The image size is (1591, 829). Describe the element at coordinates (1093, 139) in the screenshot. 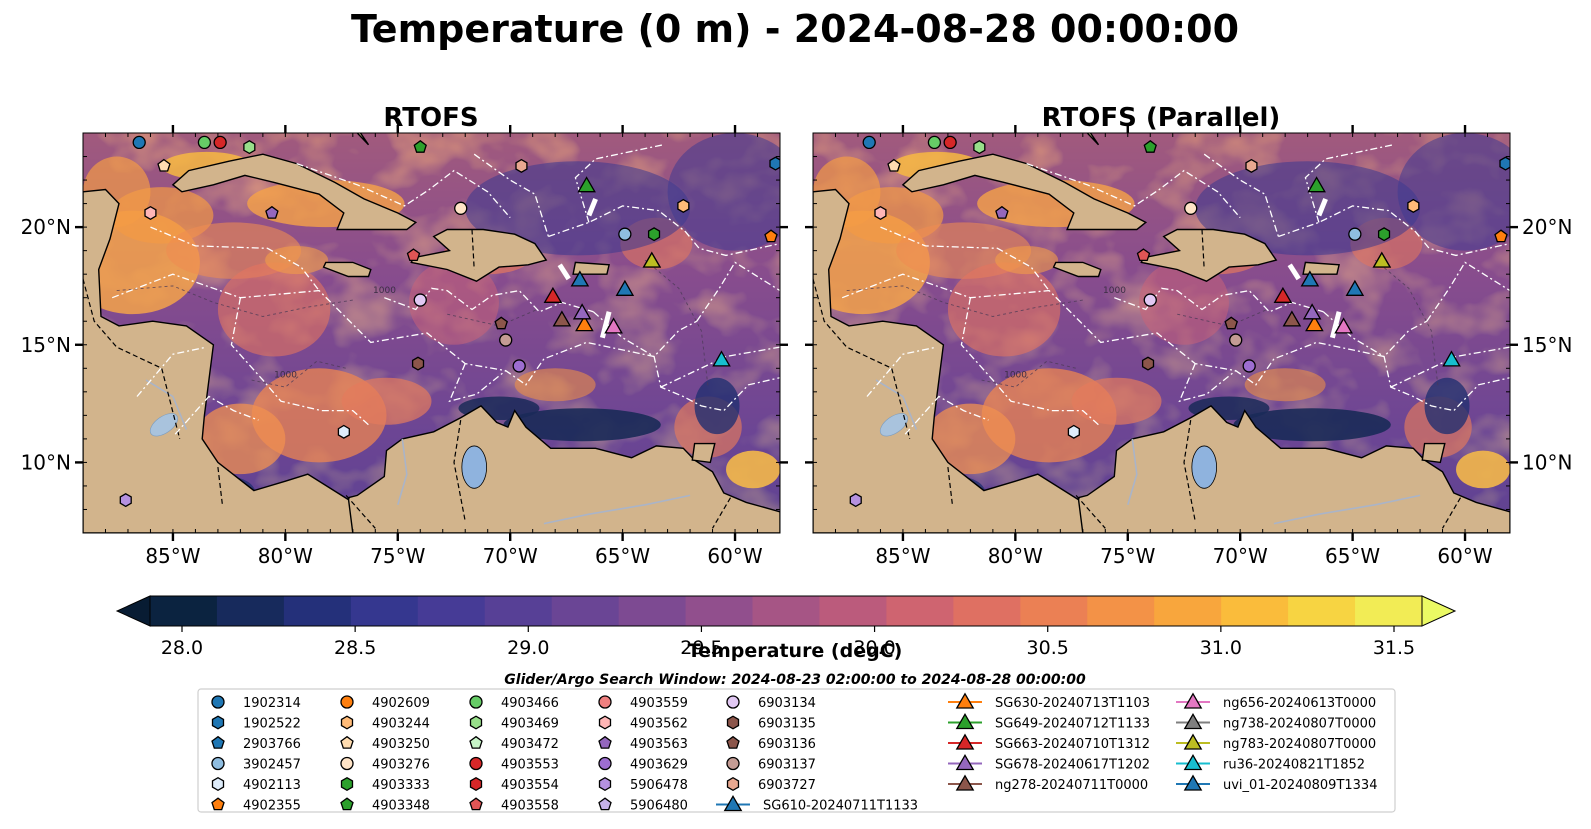

I see `land-bahamas` at that location.